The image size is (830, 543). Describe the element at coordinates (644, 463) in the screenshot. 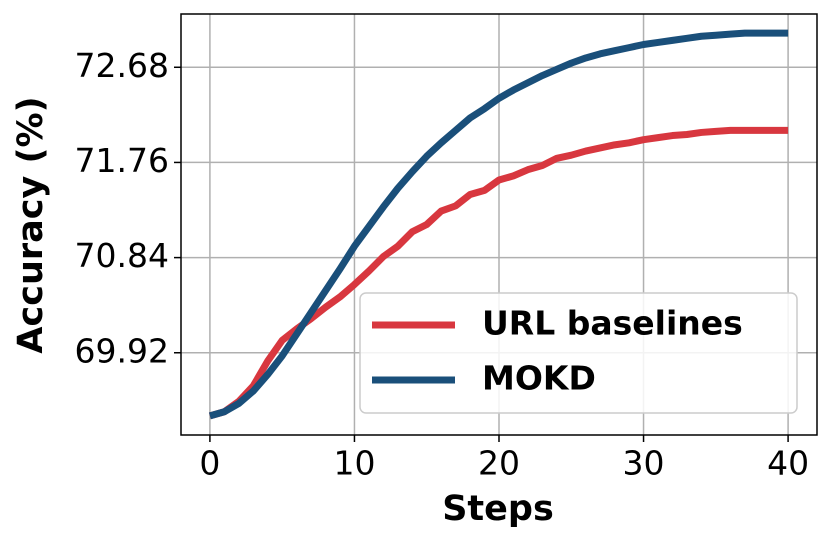

I see `x-tick-label: 30` at that location.